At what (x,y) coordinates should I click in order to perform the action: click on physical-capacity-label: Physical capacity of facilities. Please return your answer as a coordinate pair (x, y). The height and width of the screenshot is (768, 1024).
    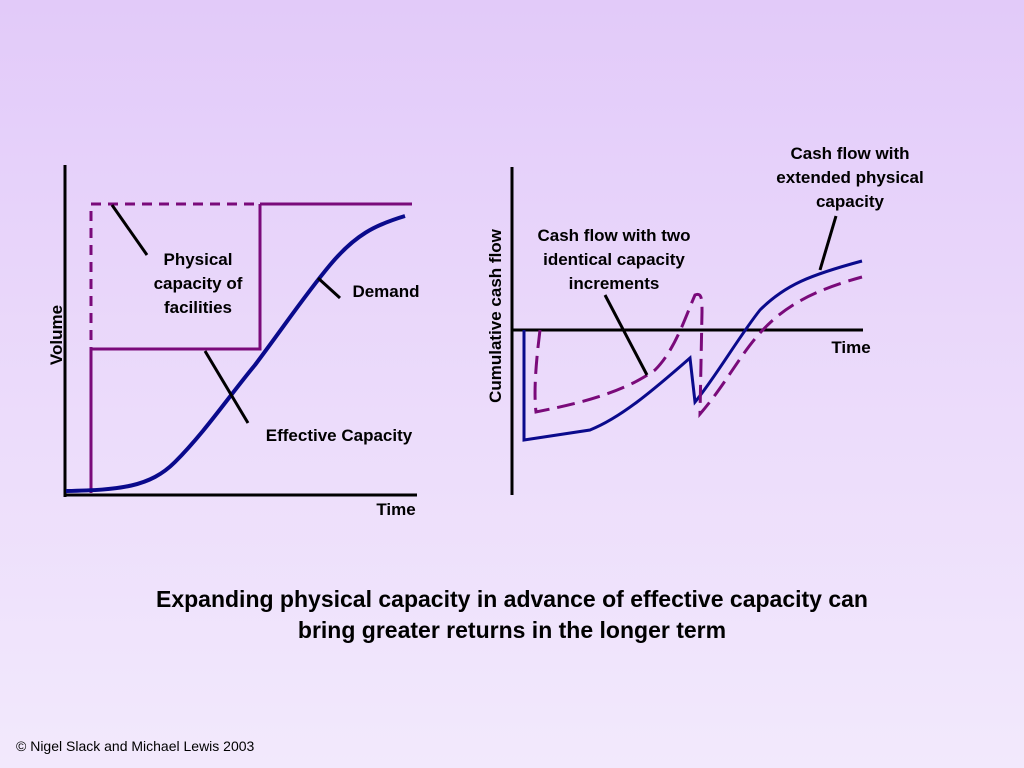
    Looking at the image, I should click on (198, 283).